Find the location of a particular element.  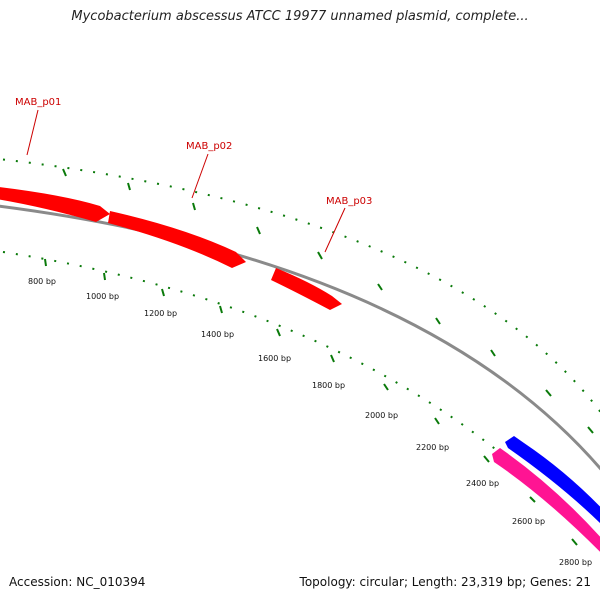

tick-label: 1600 bp is located at coordinates (274, 358).